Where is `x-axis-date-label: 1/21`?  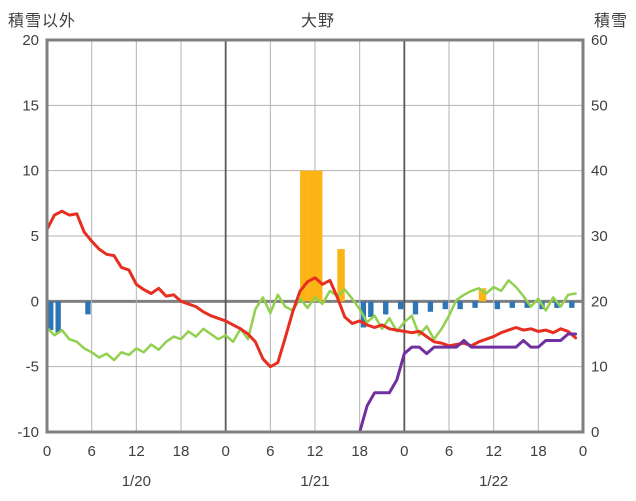 x-axis-date-label: 1/21 is located at coordinates (314, 481).